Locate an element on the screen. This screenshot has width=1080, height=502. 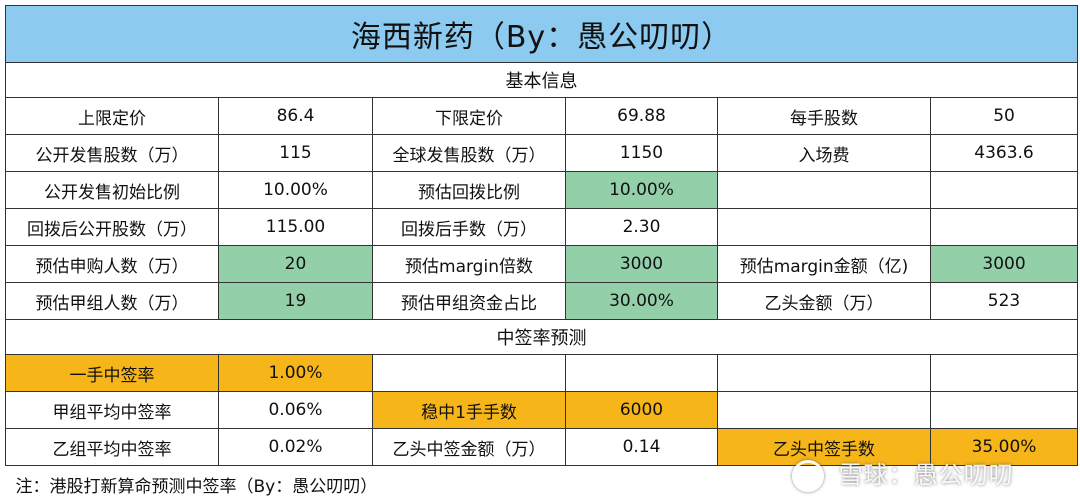
cell-label: 乙头中签金额（万） is located at coordinates (469, 447).